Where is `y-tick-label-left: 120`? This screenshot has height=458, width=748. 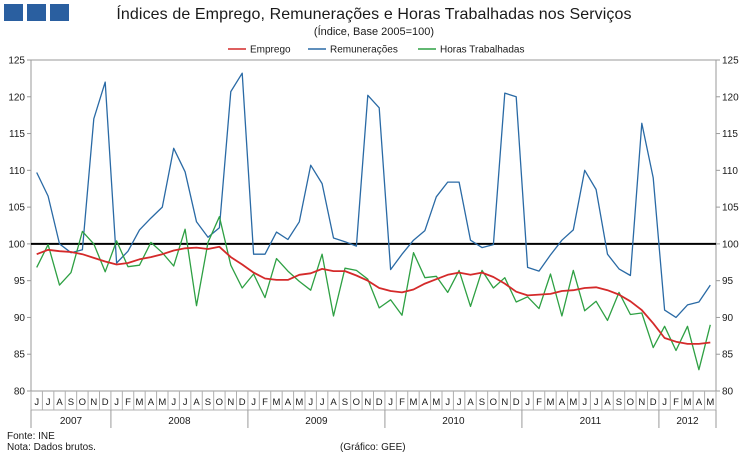
y-tick-label-left: 120 is located at coordinates (16, 97).